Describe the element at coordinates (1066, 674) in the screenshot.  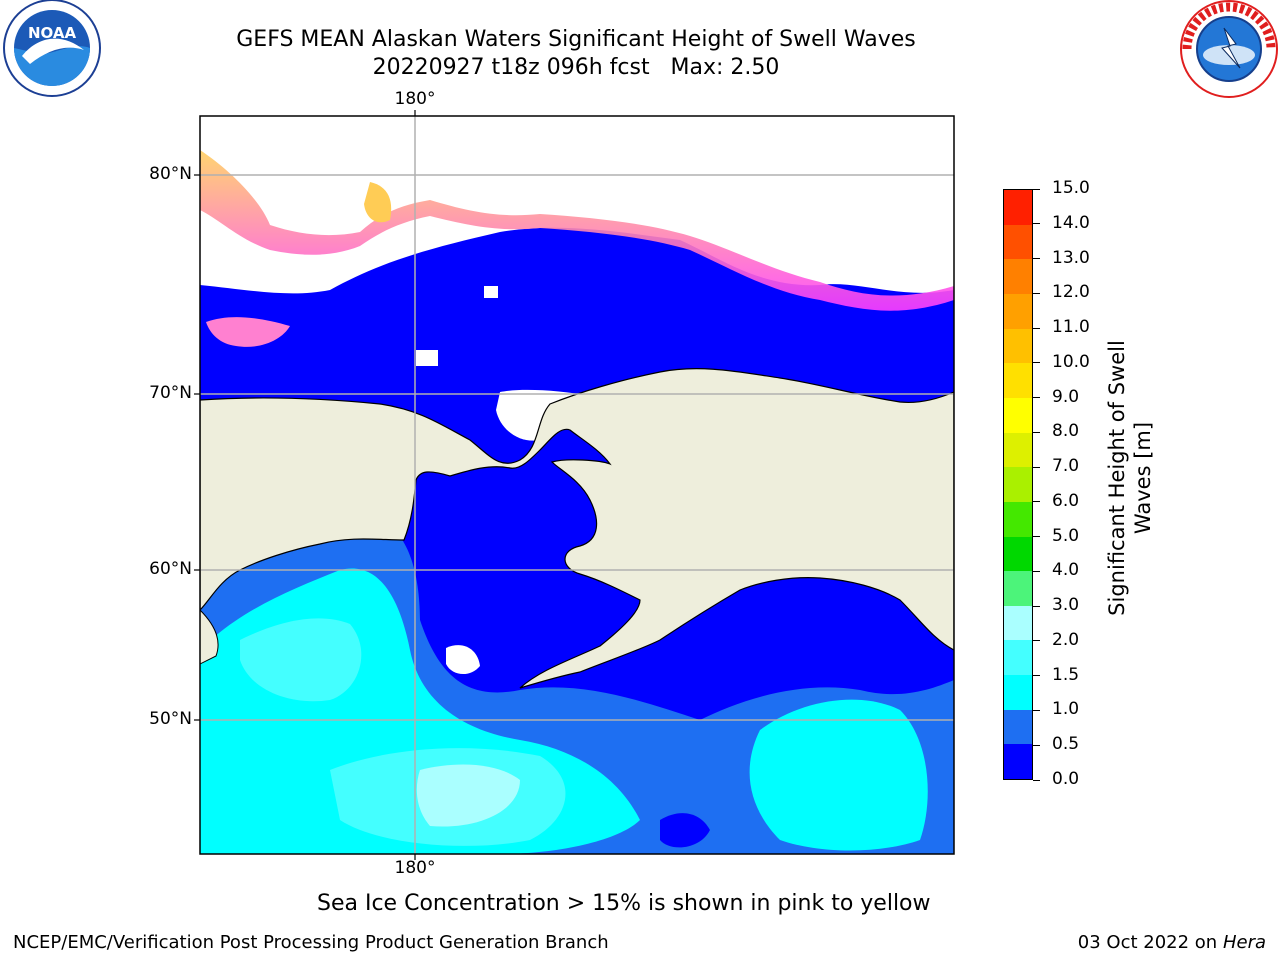
I see `colorbar-tick-label: 1.5` at that location.